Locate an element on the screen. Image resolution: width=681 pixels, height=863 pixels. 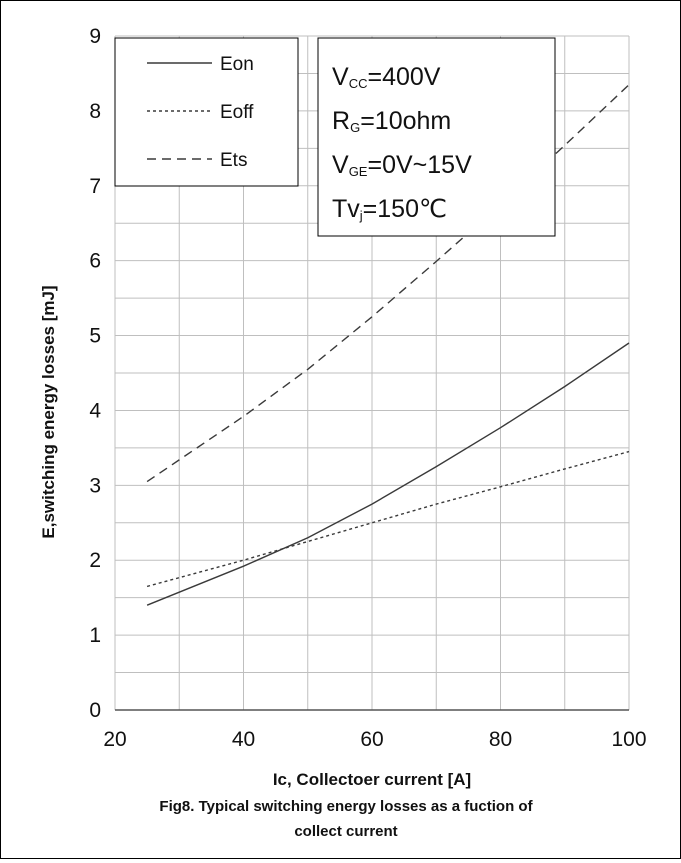
x-axis-title: Ic, Collectoer current [A] is located at coordinates (372, 779).